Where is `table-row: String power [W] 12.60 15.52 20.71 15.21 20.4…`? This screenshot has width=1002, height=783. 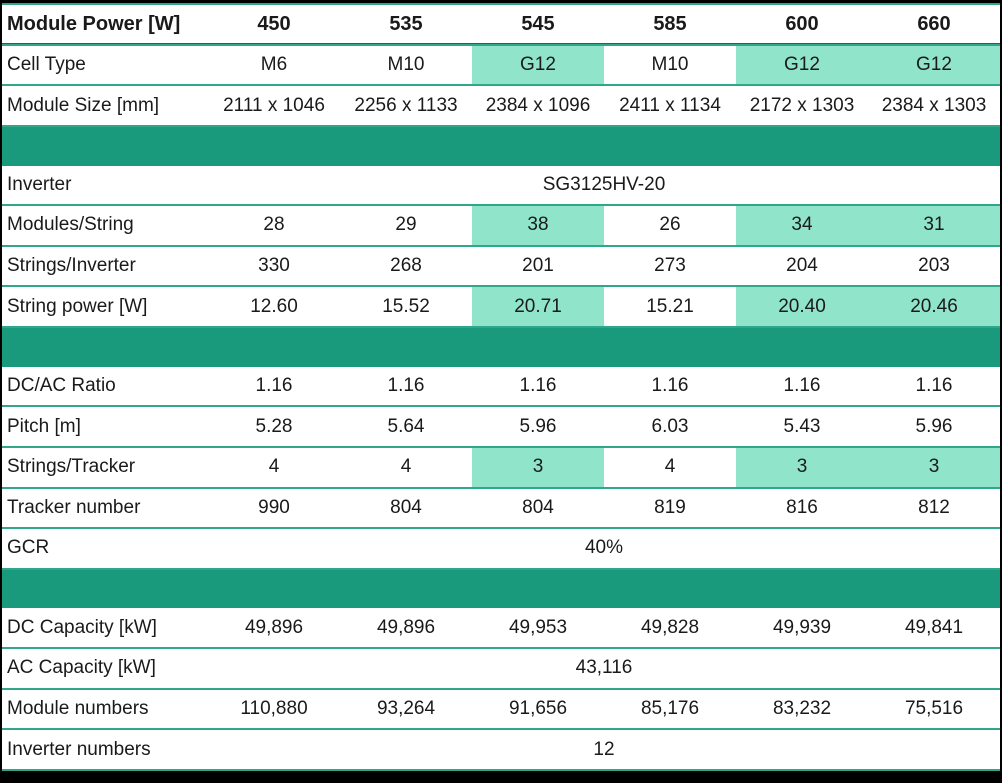
table-row: String power [W] 12.60 15.52 20.71 15.21 20.4… is located at coordinates (501, 307).